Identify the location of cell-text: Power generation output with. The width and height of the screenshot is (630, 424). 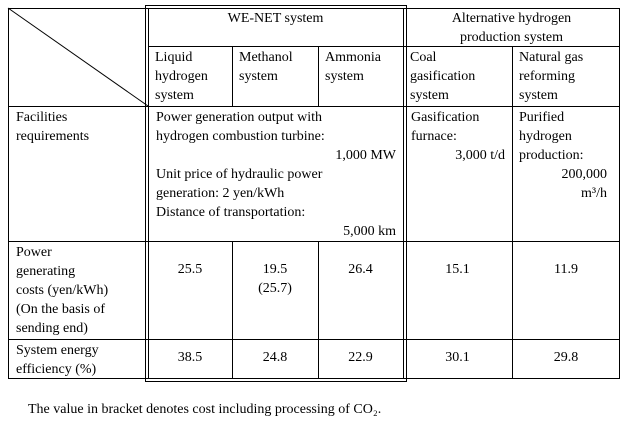
(239, 117).